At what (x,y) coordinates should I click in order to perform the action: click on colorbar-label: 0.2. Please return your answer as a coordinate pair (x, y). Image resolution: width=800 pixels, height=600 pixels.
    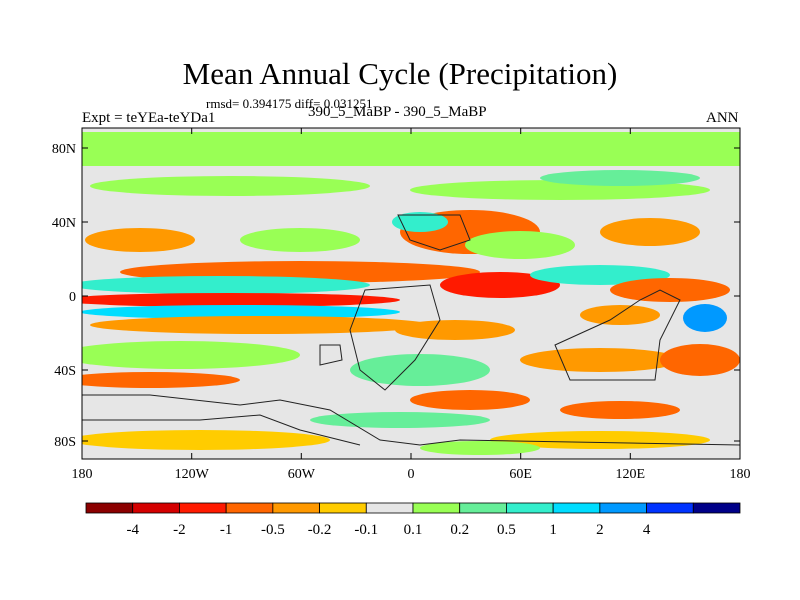
    Looking at the image, I should click on (459, 530).